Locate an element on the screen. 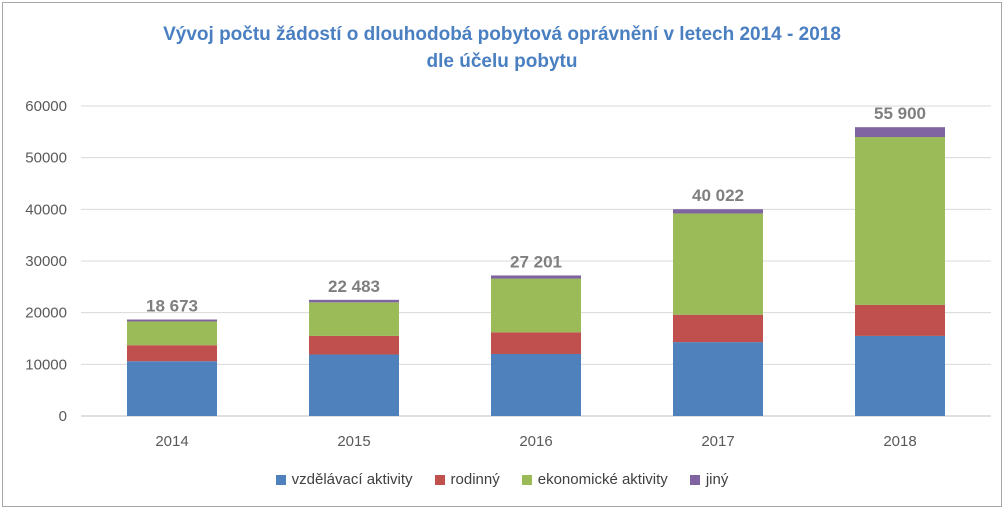 Image resolution: width=1006 pixels, height=513 pixels. x-tick-label: 2017 is located at coordinates (717, 441).